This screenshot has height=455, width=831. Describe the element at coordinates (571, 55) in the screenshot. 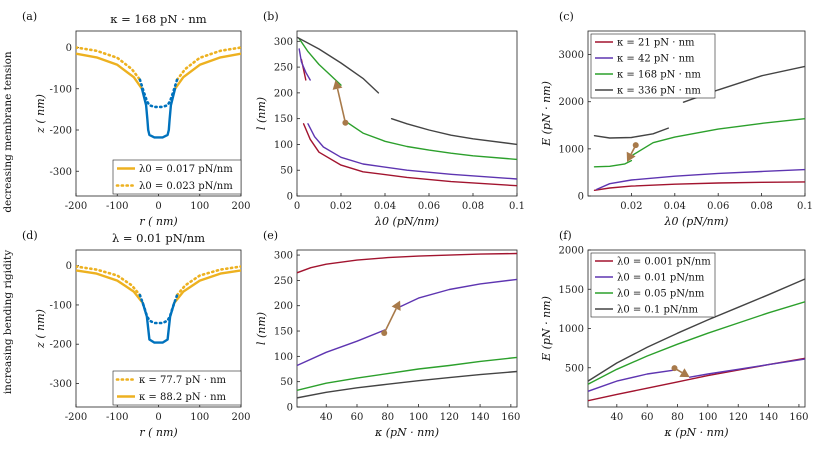

I see `y-tick-label: 3000` at that location.